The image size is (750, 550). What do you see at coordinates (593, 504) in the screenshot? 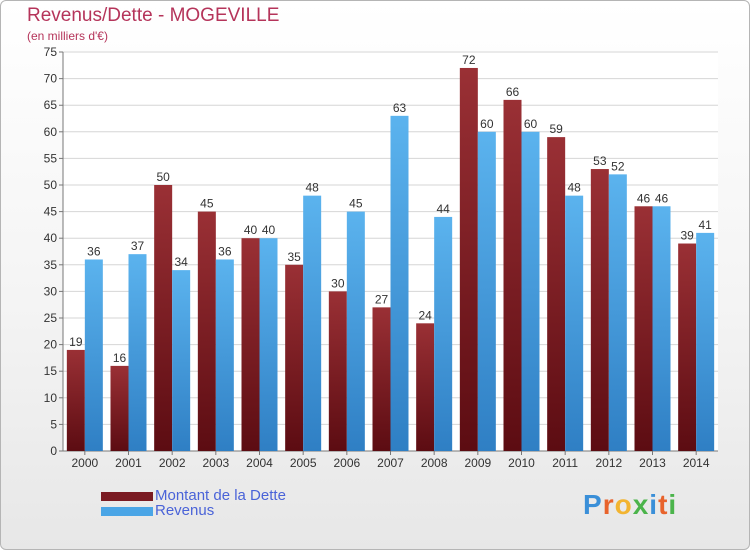
I see `logo-letter: P` at bounding box center [593, 504].